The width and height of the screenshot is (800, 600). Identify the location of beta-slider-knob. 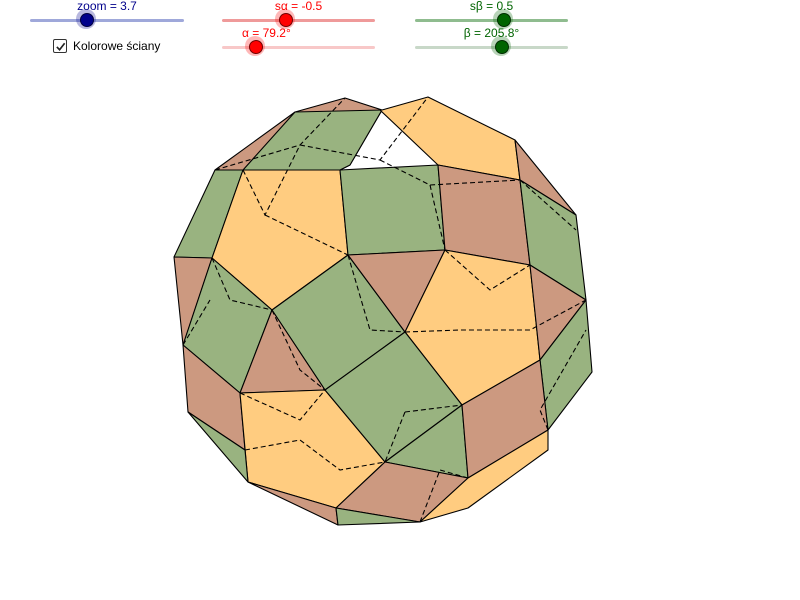
(502, 47).